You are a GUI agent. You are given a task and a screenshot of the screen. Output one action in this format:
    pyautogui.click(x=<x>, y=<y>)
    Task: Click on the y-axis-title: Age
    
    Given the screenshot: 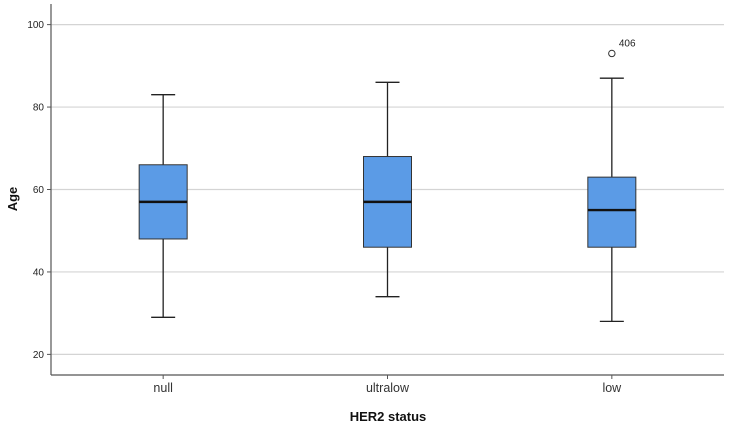 What is the action you would take?
    pyautogui.click(x=12, y=199)
    